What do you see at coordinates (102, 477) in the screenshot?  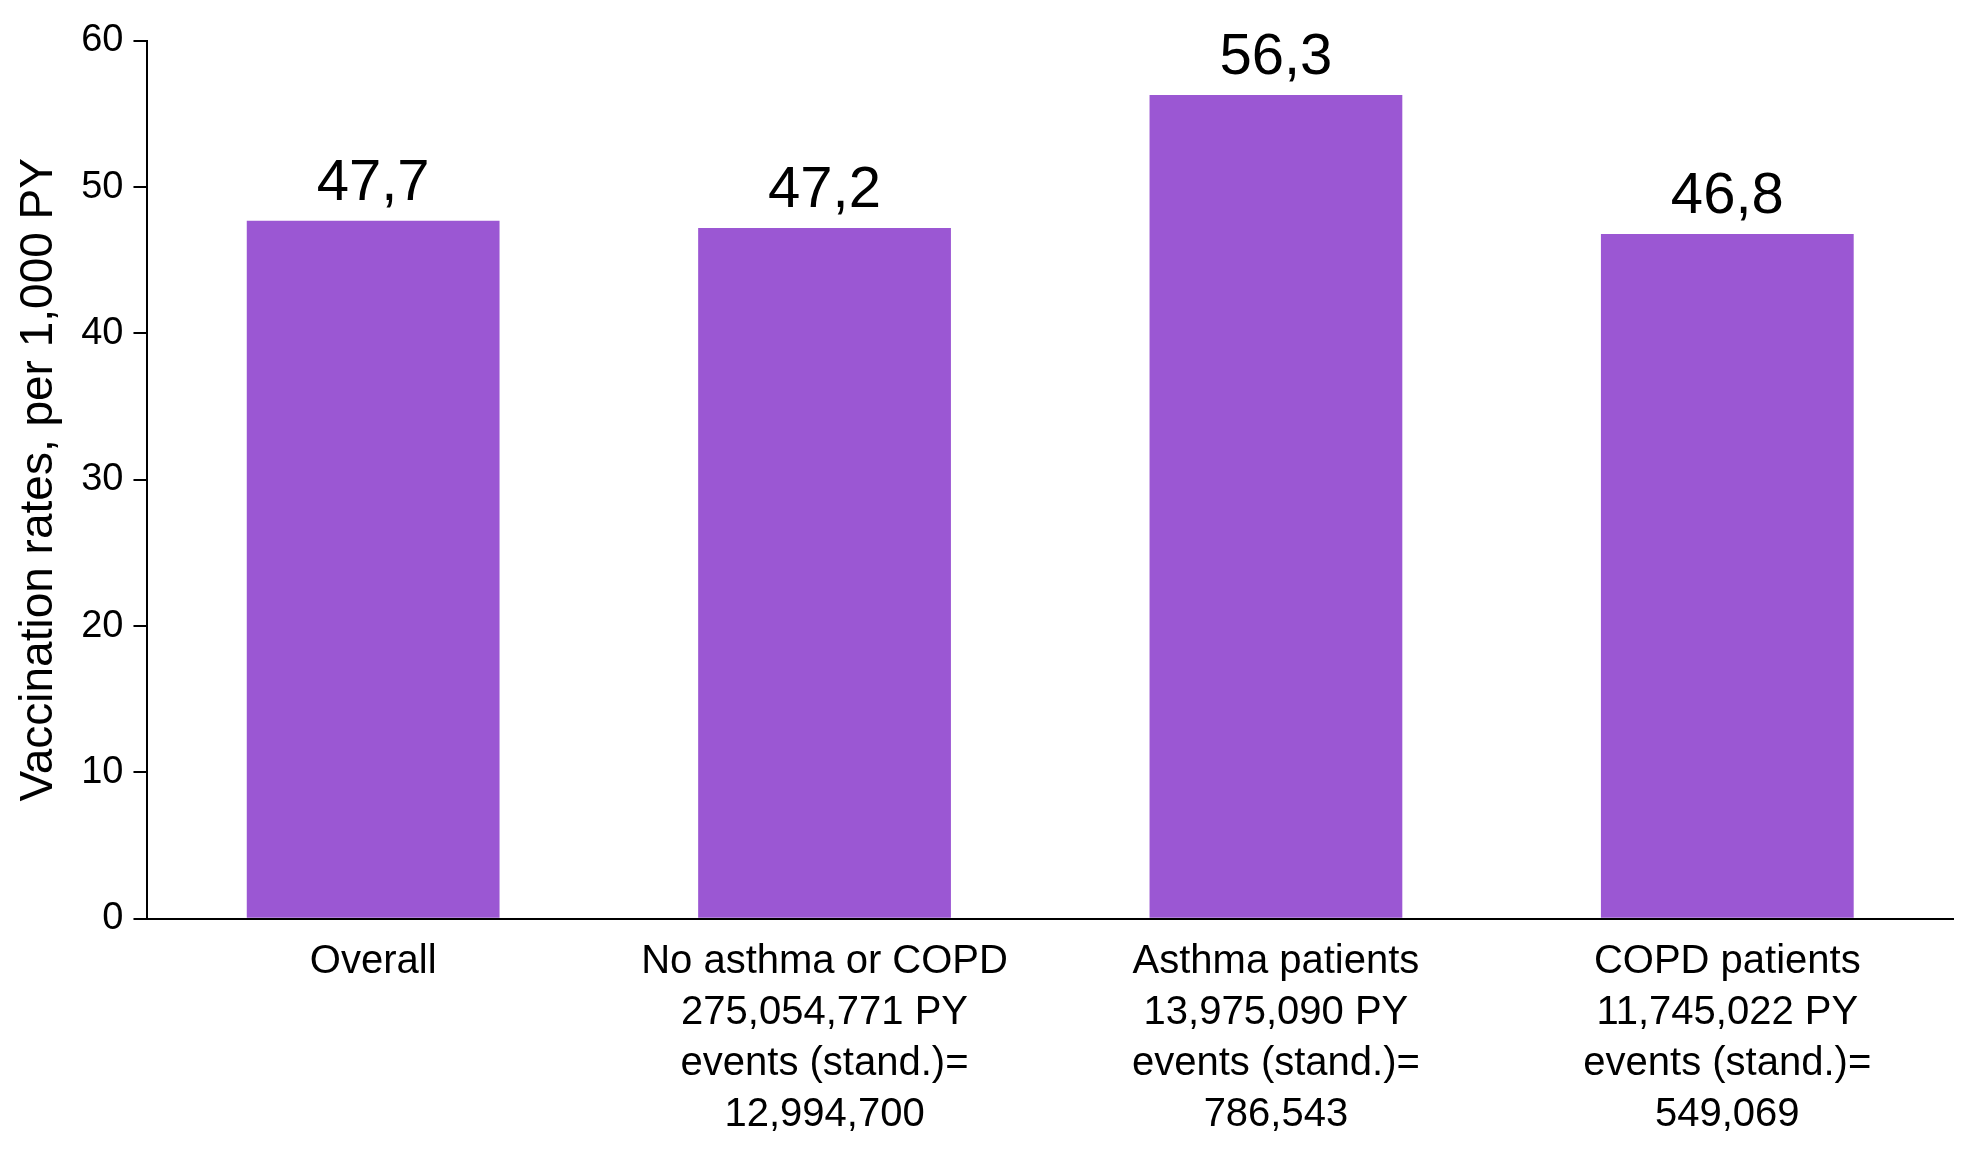 I see `y-tick-label: 30` at bounding box center [102, 477].